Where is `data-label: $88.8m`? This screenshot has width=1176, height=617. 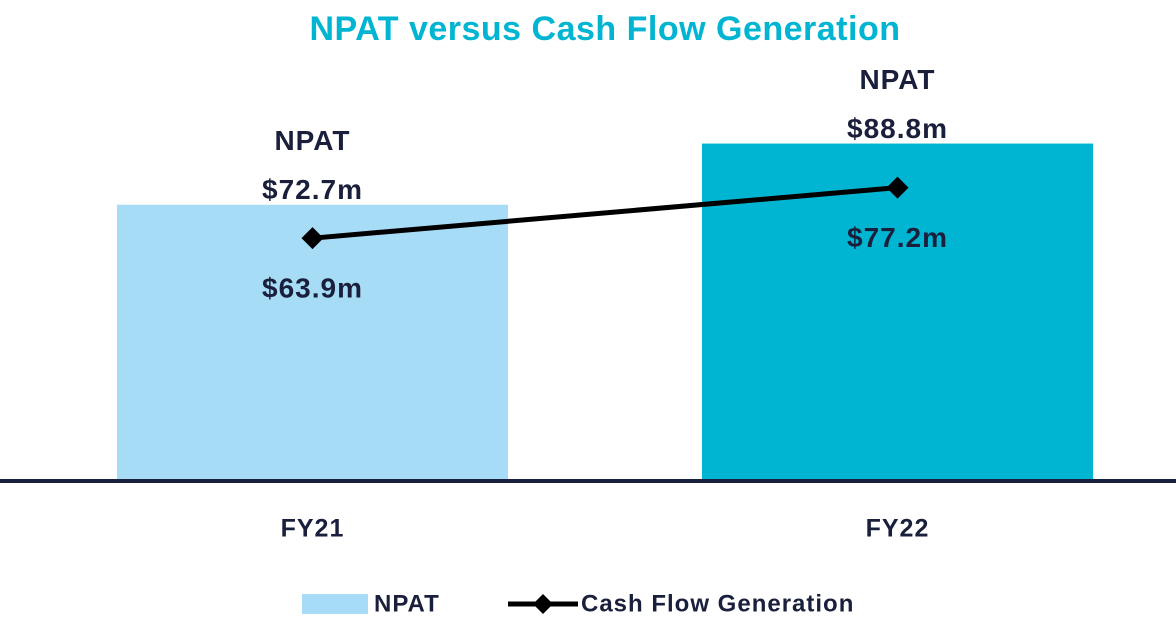
data-label: $88.8m is located at coordinates (897, 128).